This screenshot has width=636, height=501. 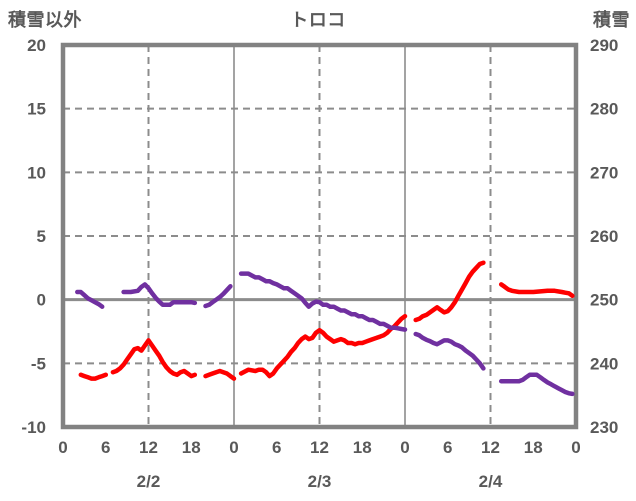 I want to click on svg-text: 290, so click(x=604, y=45).